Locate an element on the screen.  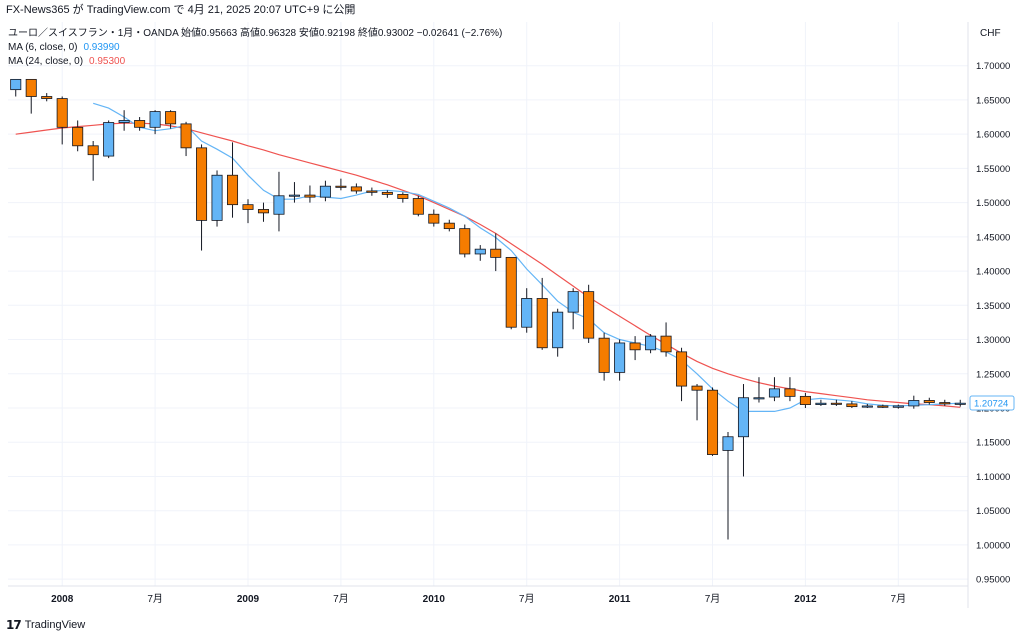
currency-label: CHF is located at coordinates (990, 33).